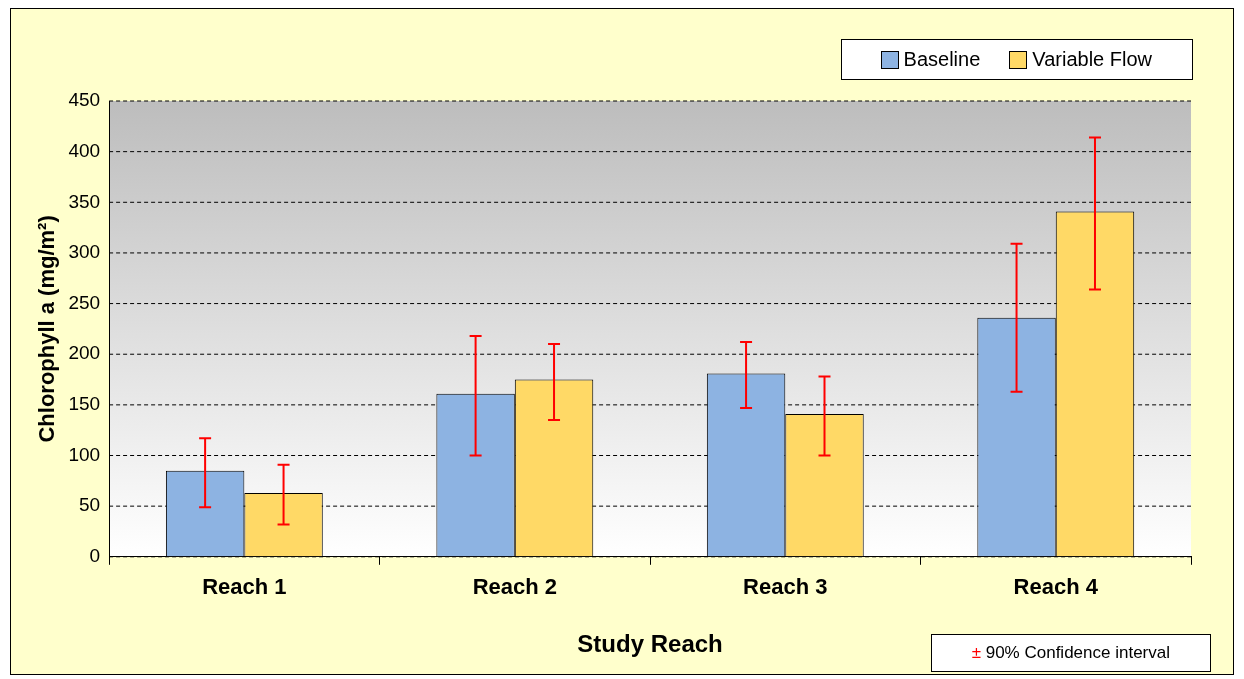  What do you see at coordinates (84, 302) in the screenshot?
I see `y-tick-label: 250` at bounding box center [84, 302].